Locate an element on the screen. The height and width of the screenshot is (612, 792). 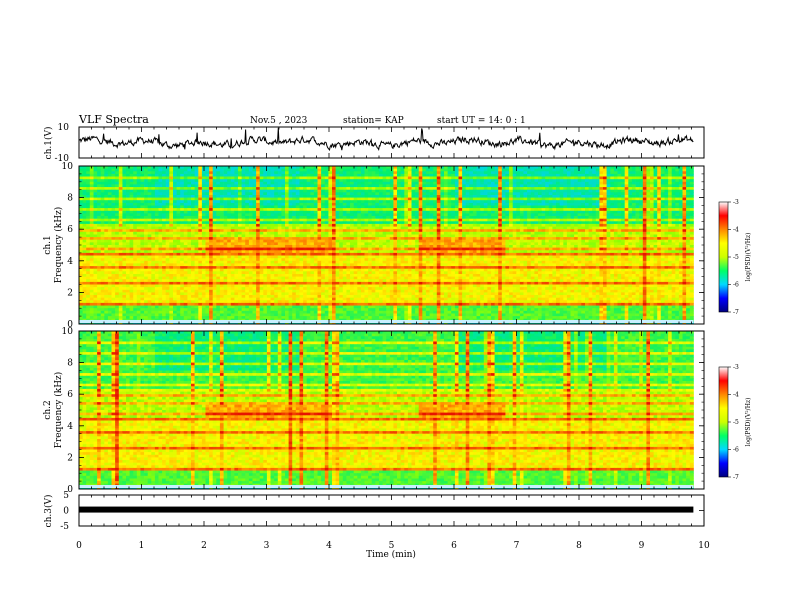
frequency-ylabel-line: ch.2 is located at coordinates (48, 409).